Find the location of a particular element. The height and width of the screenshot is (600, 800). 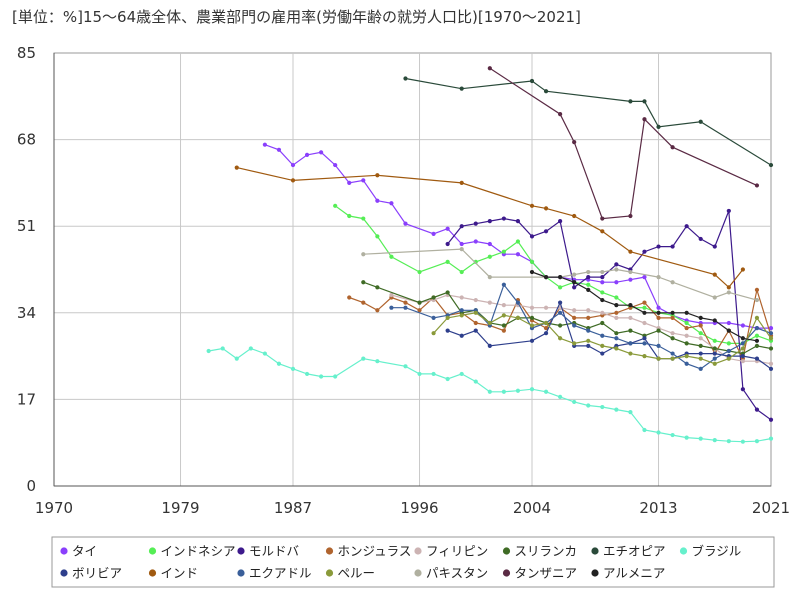

legend-label: ブラジル is located at coordinates (717, 551).